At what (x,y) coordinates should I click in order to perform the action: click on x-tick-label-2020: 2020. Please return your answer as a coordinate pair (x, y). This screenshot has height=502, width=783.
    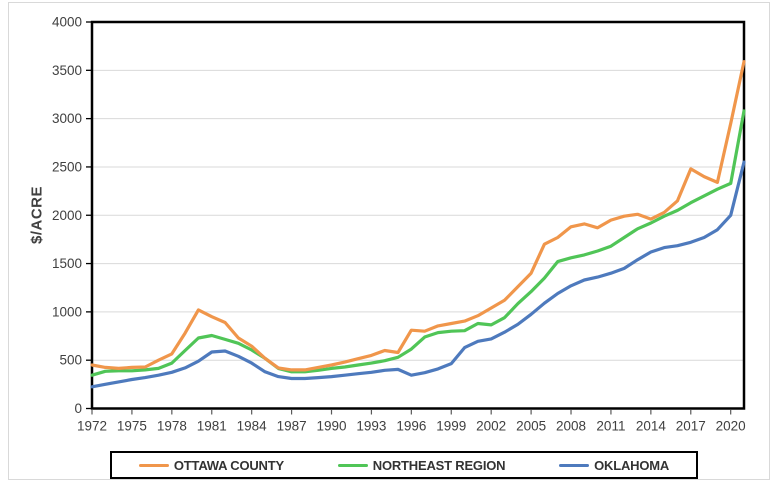
    Looking at the image, I should click on (731, 426).